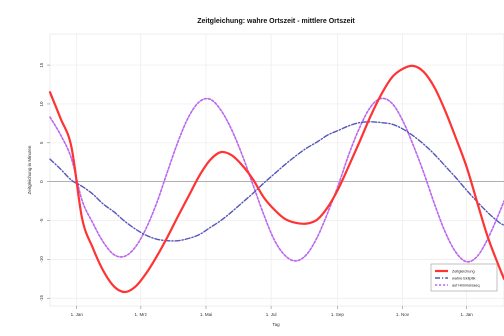  I want to click on y-tick-label: 10, so click(41, 104).